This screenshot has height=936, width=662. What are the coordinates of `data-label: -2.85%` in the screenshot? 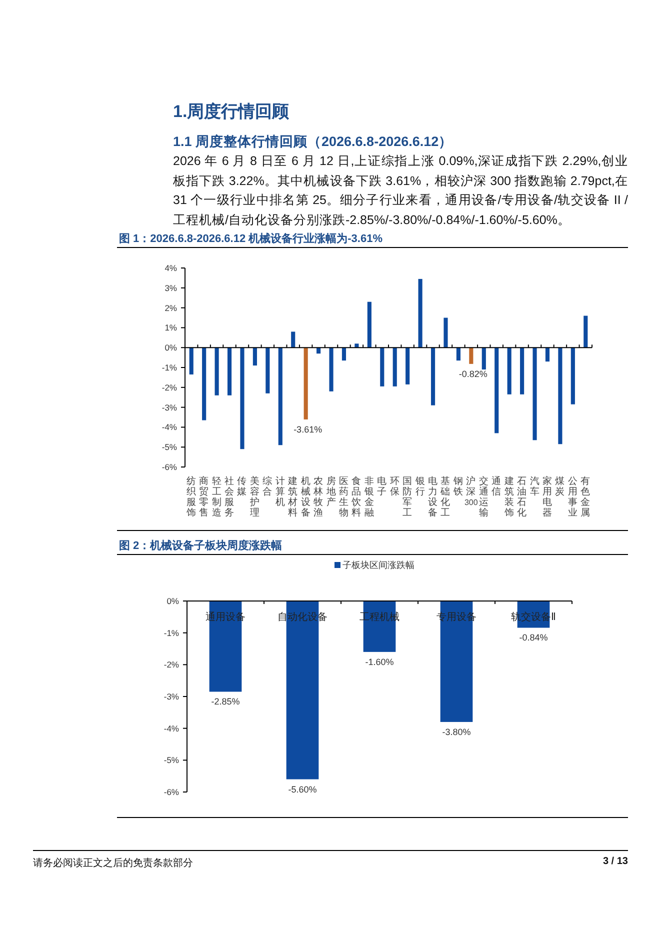 It's located at (225, 701).